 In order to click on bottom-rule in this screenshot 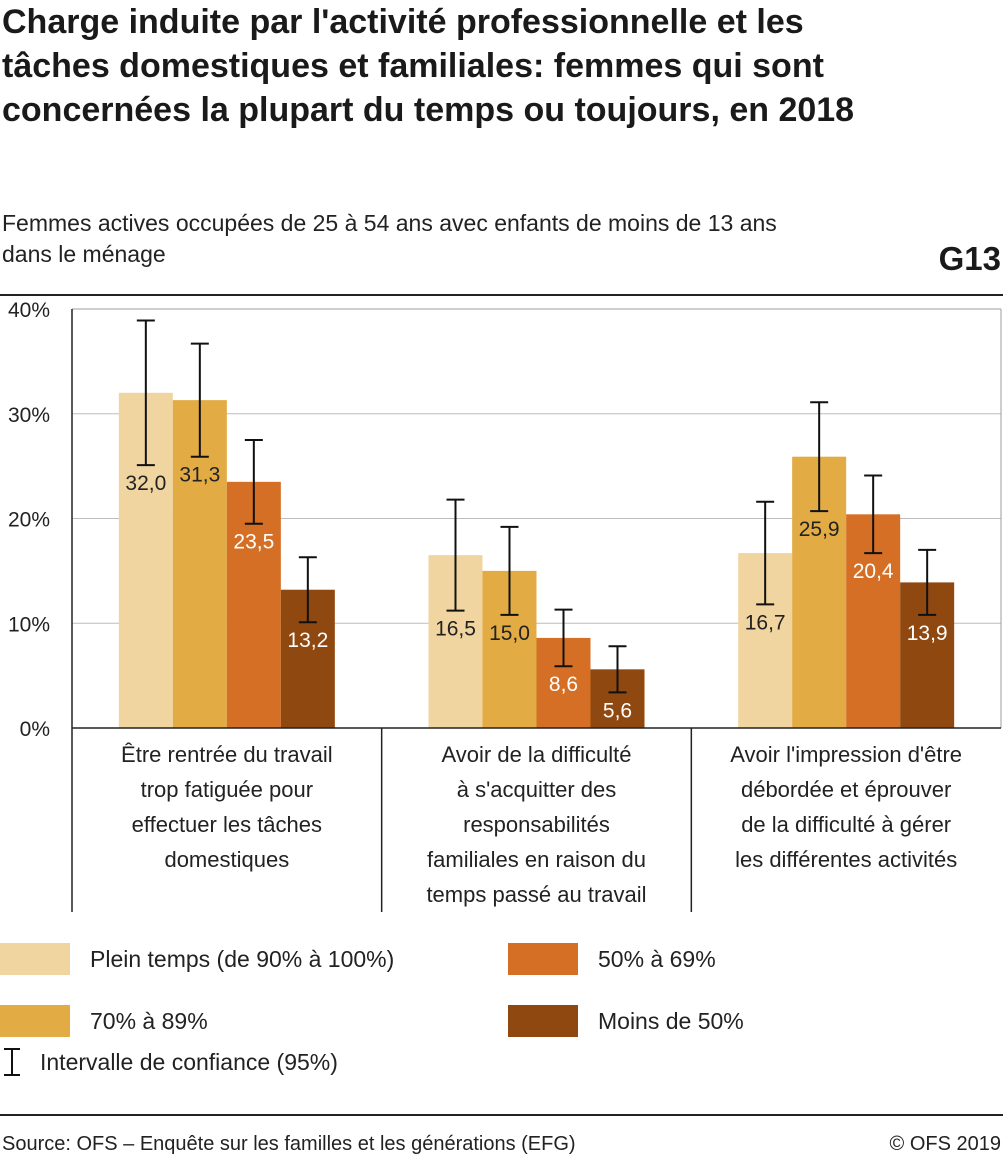, I will do `click(501, 1115)`.